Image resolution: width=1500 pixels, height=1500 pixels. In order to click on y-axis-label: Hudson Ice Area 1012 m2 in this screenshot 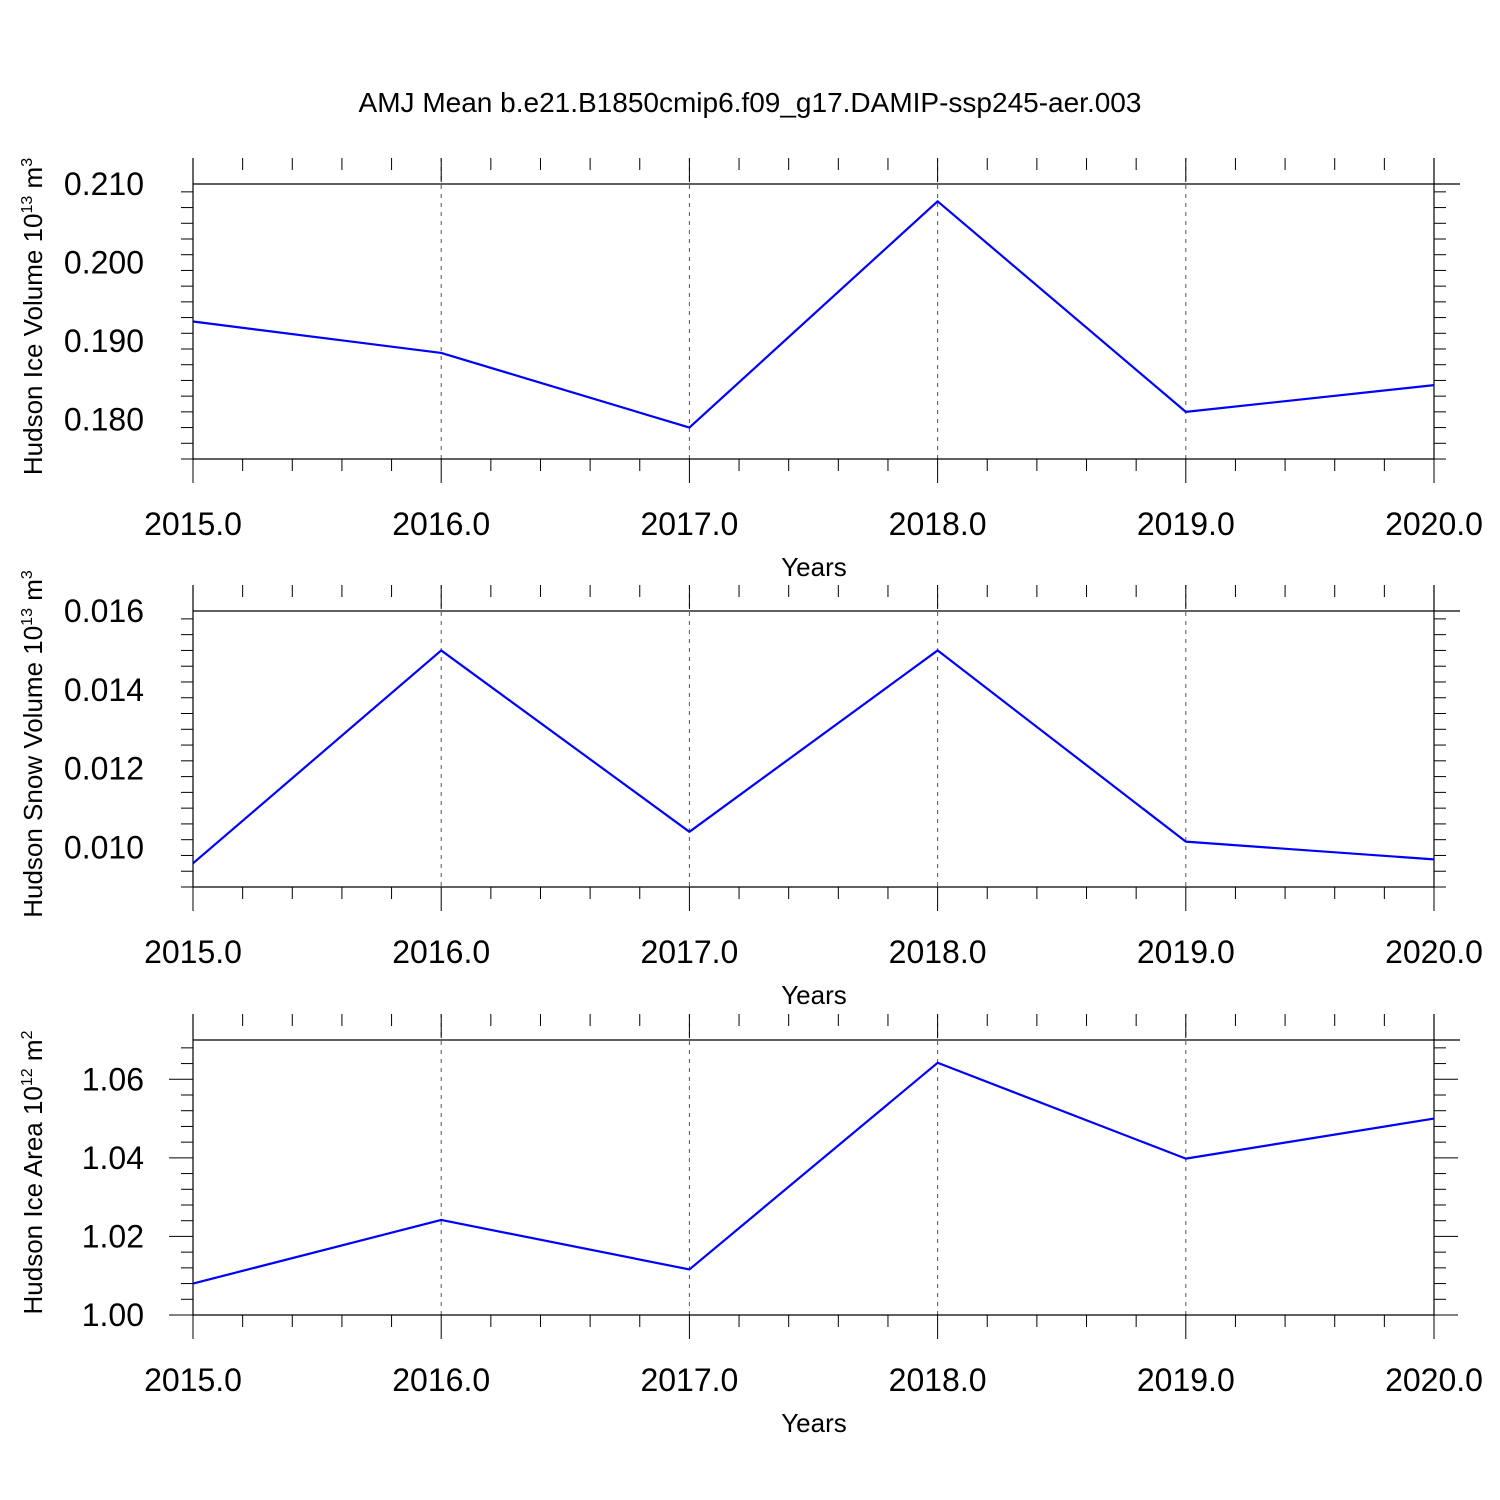, I will do `click(33, 1172)`.